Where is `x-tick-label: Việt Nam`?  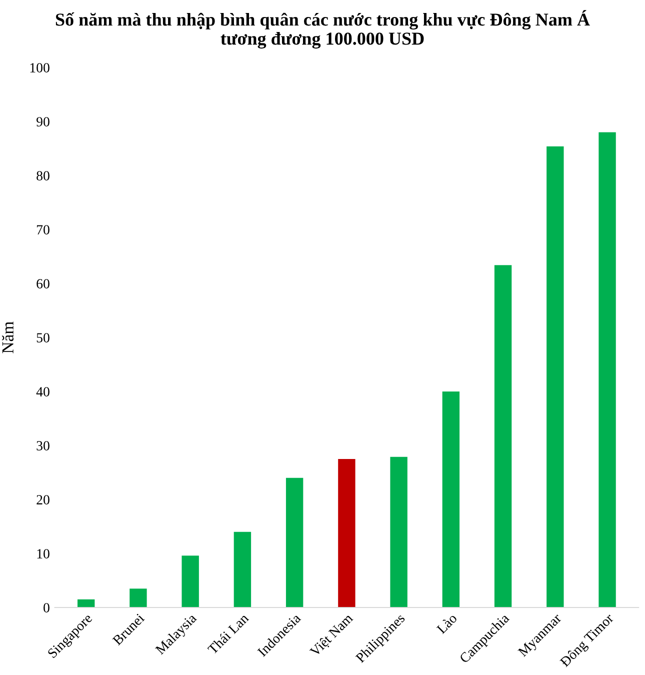
x-tick-label: Việt Nam is located at coordinates (331, 635).